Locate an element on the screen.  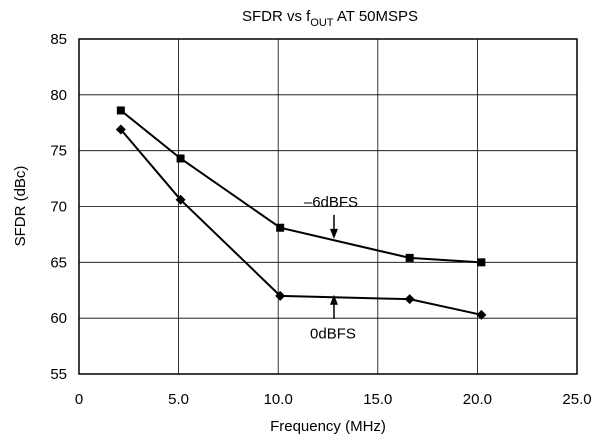
x-tick-label: 10.0 is located at coordinates (278, 399).